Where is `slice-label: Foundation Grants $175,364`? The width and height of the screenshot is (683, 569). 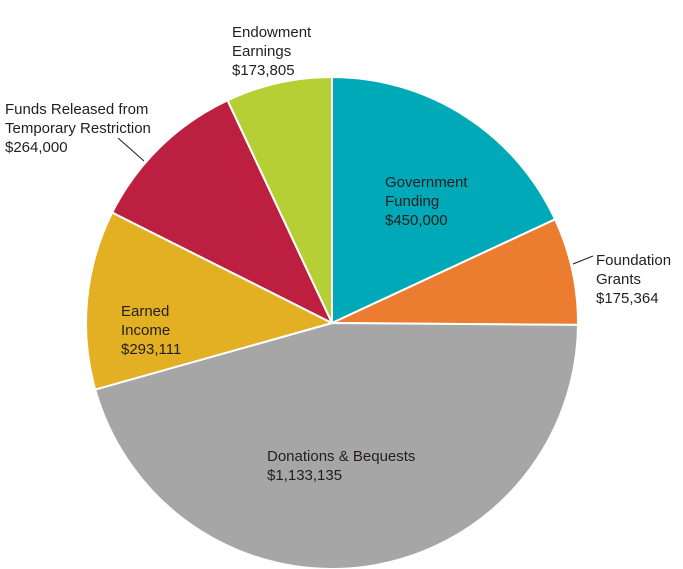 slice-label: Foundation Grants $175,364 is located at coordinates (633, 279).